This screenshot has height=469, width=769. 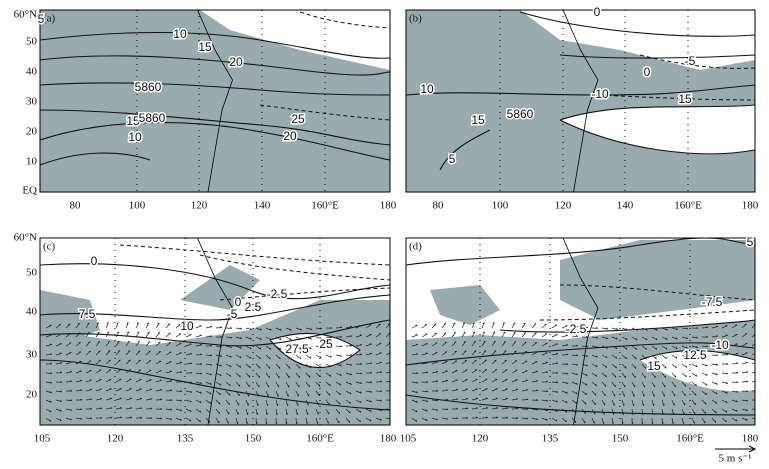 What do you see at coordinates (115, 439) in the screenshot?
I see `x-tick-label: 120` at bounding box center [115, 439].